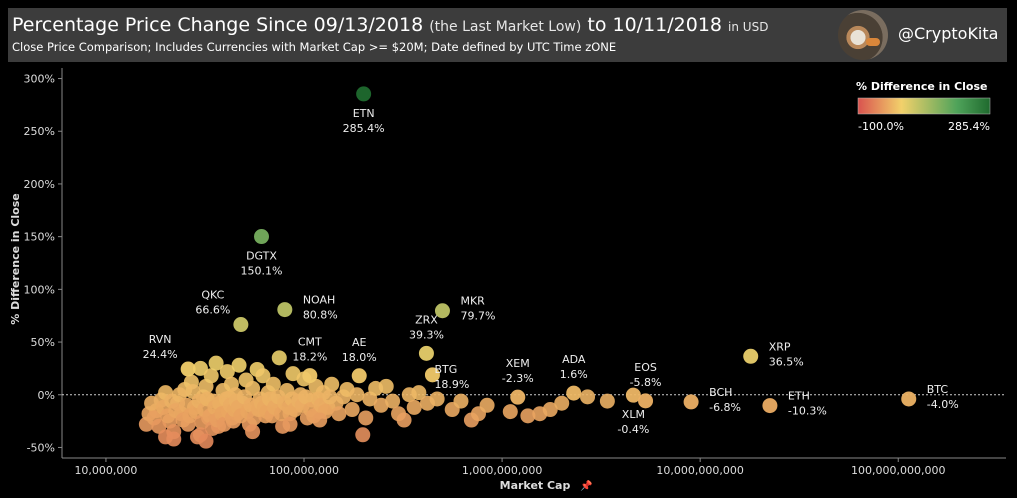  What do you see at coordinates (924, 106) in the screenshot?
I see `legend-gradient` at bounding box center [924, 106].